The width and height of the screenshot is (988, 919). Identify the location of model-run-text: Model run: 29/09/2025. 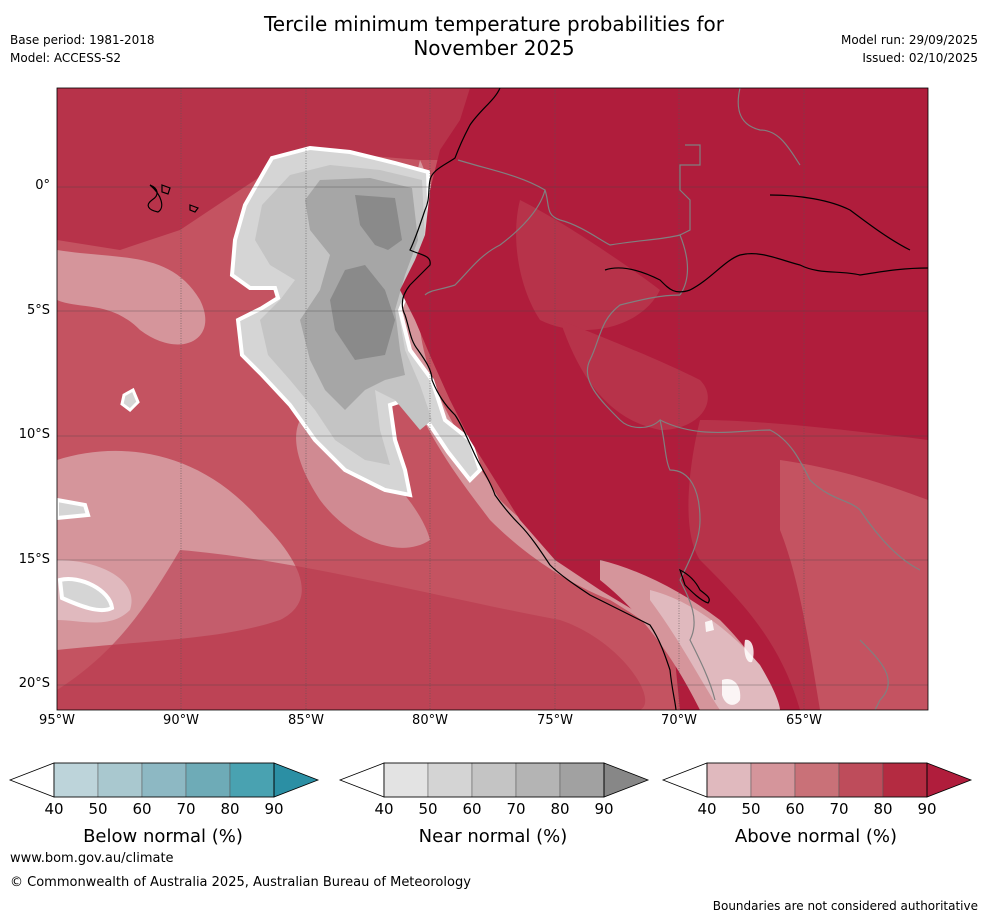
(909, 40).